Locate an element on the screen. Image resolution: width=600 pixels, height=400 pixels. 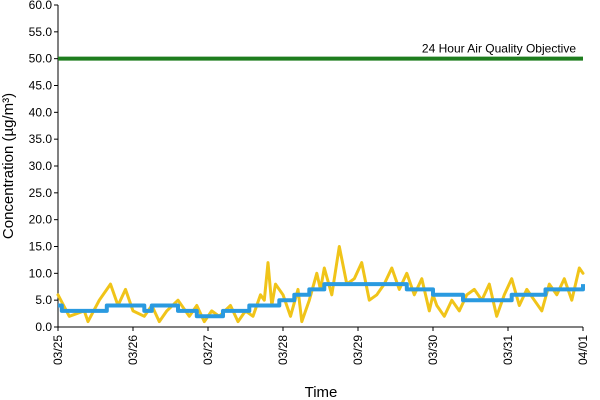
x-tick-label: 03/27 is located at coordinates (208, 350).